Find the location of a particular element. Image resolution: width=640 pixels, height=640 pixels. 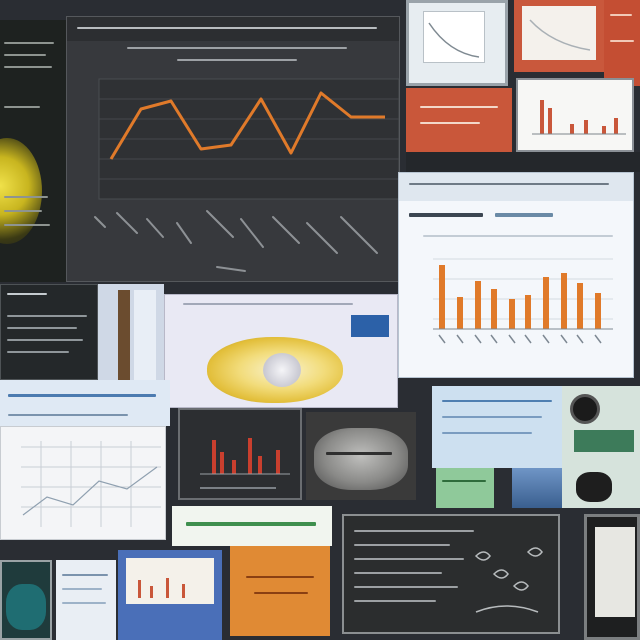

orange-trend-line is located at coordinates (247, 125).